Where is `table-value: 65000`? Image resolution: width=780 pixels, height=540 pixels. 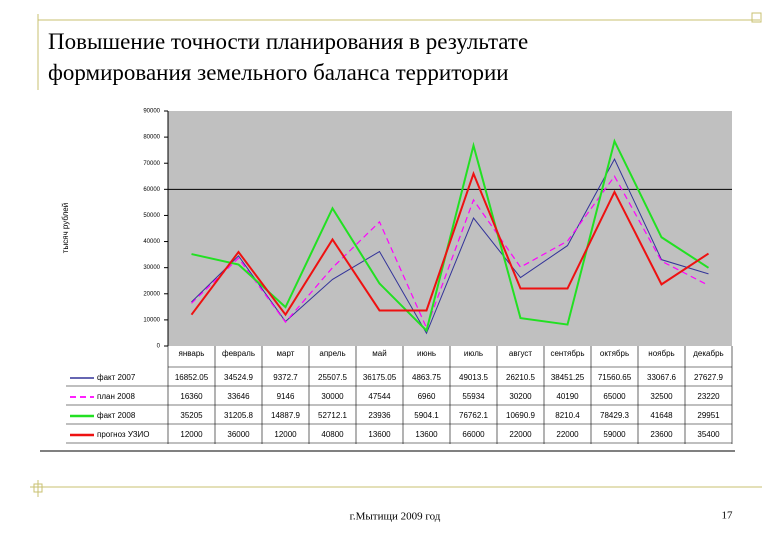
table-value: 65000 is located at coordinates (614, 396).